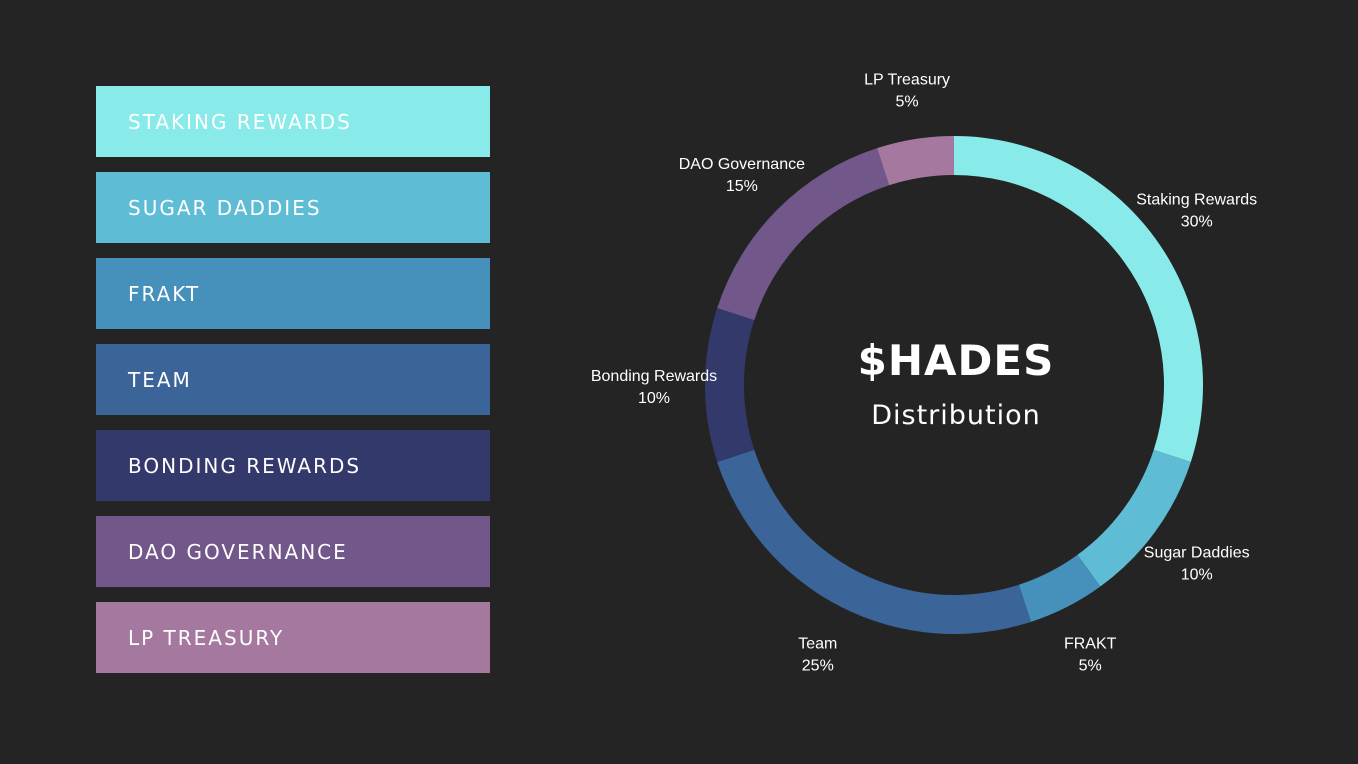 The image size is (1358, 764). I want to click on slice-label-value: 15%, so click(742, 186).